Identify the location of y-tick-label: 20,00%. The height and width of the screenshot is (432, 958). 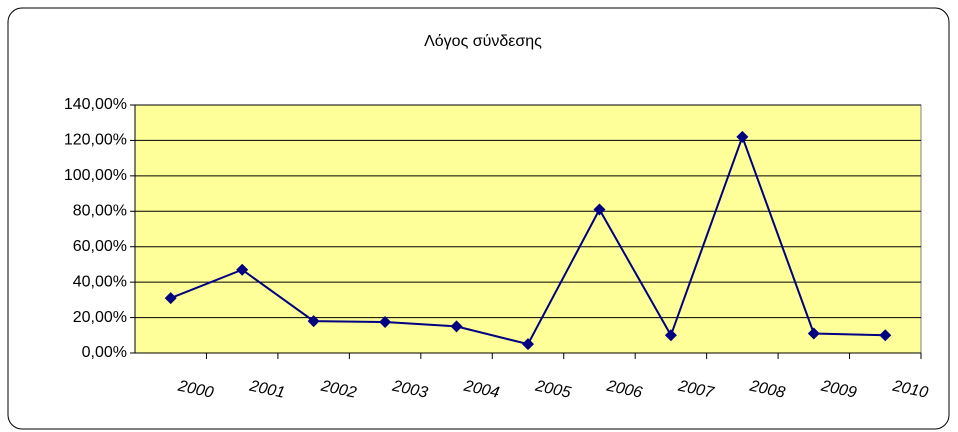
(100, 317).